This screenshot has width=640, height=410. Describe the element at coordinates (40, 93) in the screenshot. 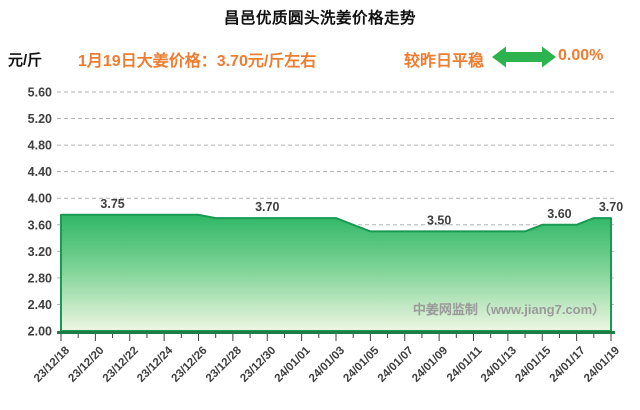

I see `y-axis-label: 5.60` at that location.